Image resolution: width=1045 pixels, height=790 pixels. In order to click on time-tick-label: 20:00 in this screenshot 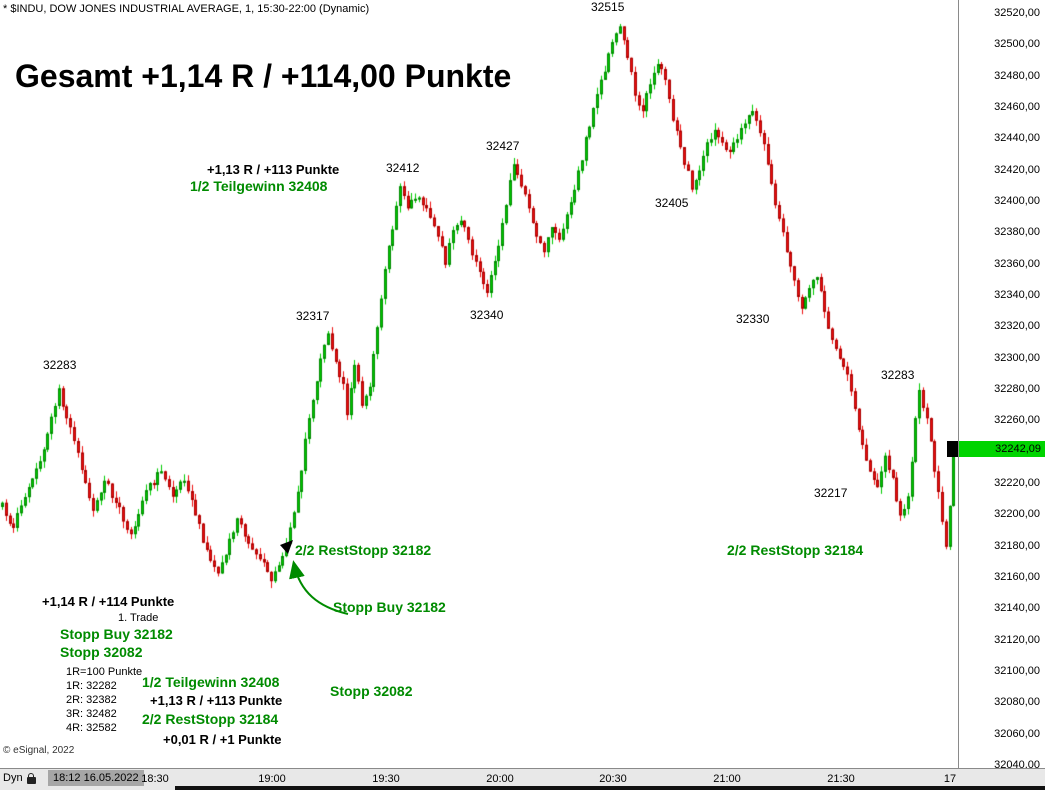, I will do `click(500, 779)`.